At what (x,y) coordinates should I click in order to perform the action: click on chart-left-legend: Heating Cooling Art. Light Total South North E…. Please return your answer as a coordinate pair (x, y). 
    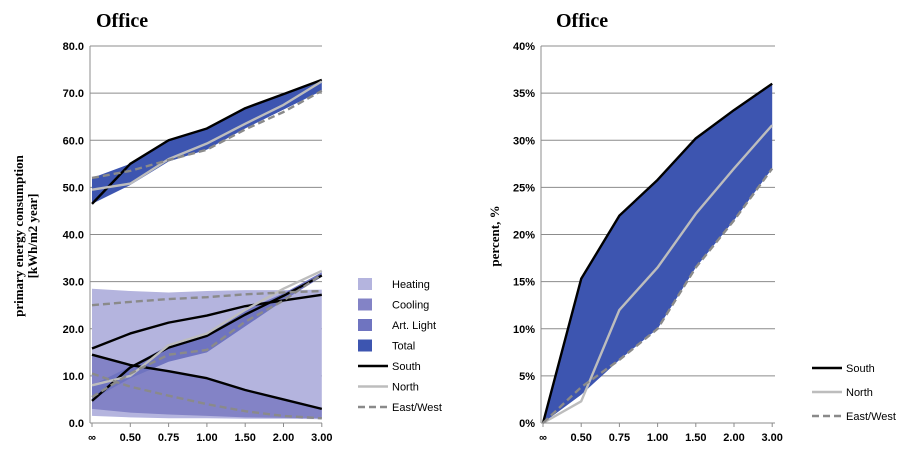
    Looking at the image, I should click on (400, 346).